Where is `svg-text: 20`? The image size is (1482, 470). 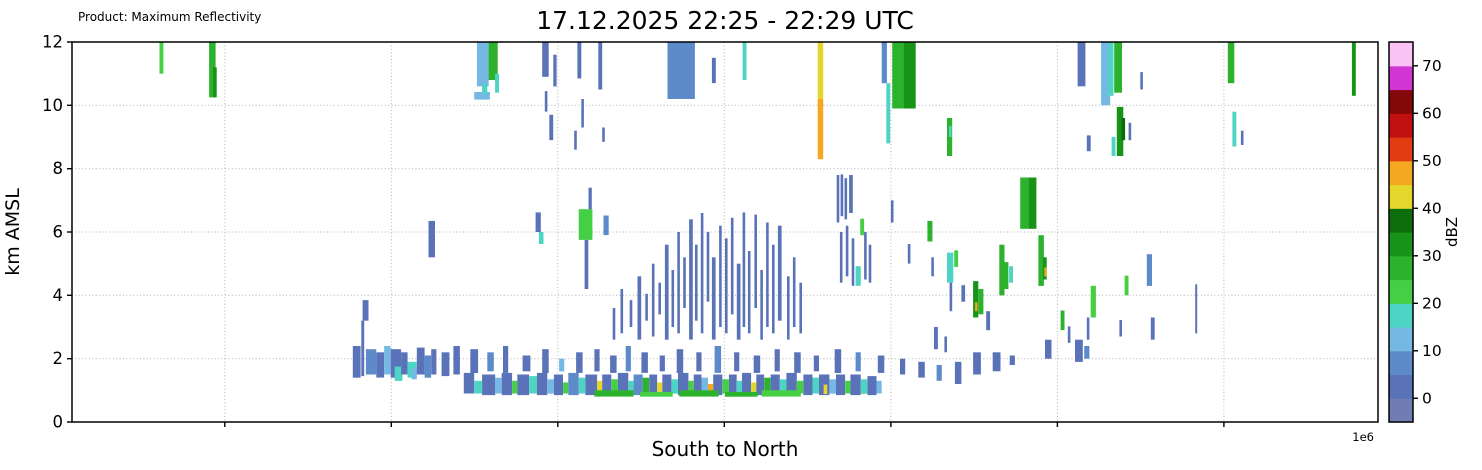
svg-text: 20 is located at coordinates (1432, 303).